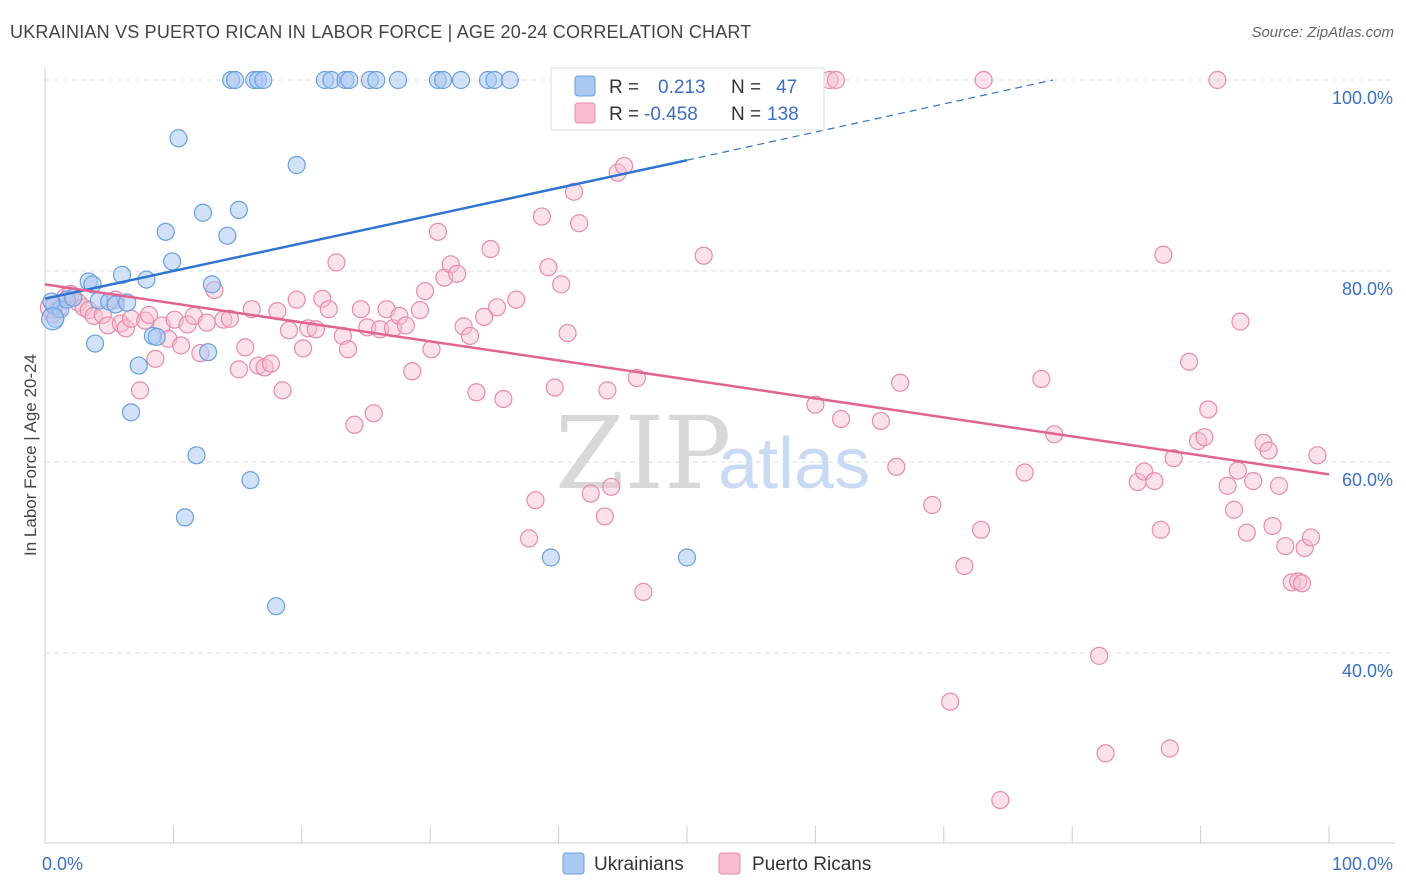  Describe the element at coordinates (783, 114) in the screenshot. I see `legend-n-value-puerto-ricans: 138` at that location.